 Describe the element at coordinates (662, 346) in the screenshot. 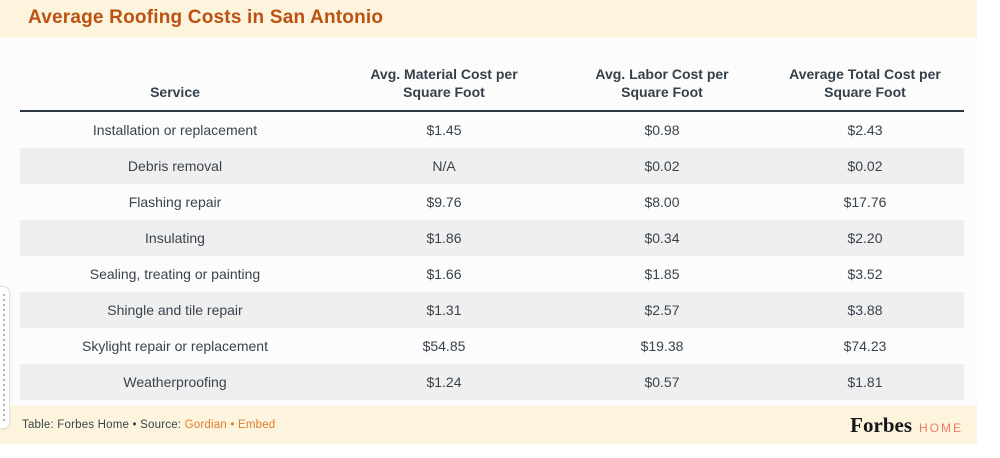

I see `cell-labor: $19.38` at that location.